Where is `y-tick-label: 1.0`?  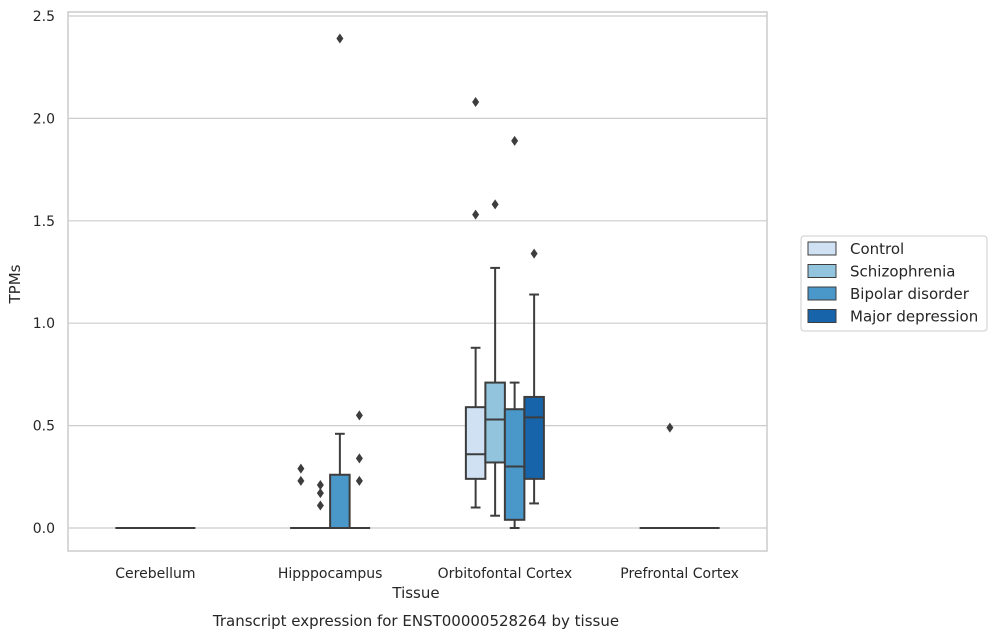 y-tick-label: 1.0 is located at coordinates (44, 324).